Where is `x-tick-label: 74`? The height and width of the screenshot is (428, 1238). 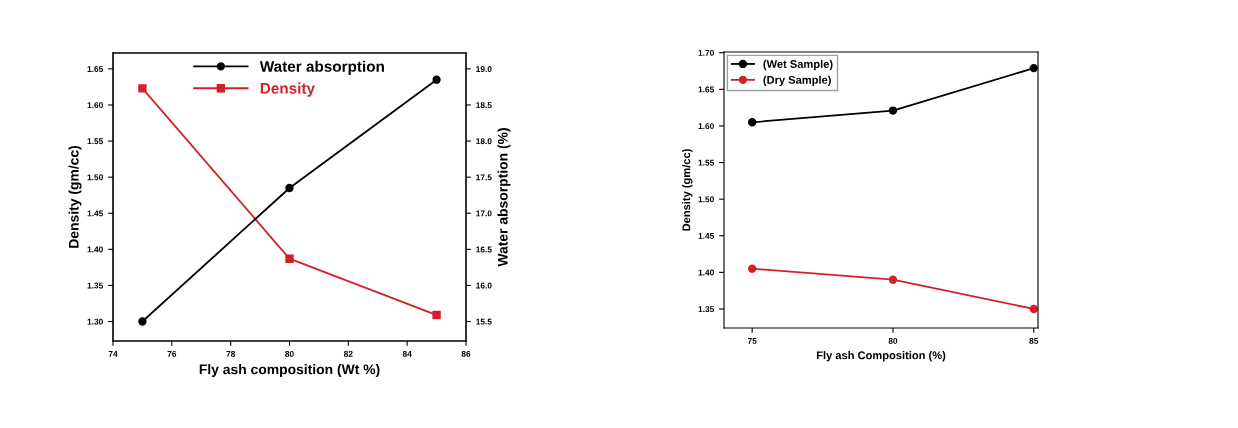
x-tick-label: 74 is located at coordinates (113, 354).